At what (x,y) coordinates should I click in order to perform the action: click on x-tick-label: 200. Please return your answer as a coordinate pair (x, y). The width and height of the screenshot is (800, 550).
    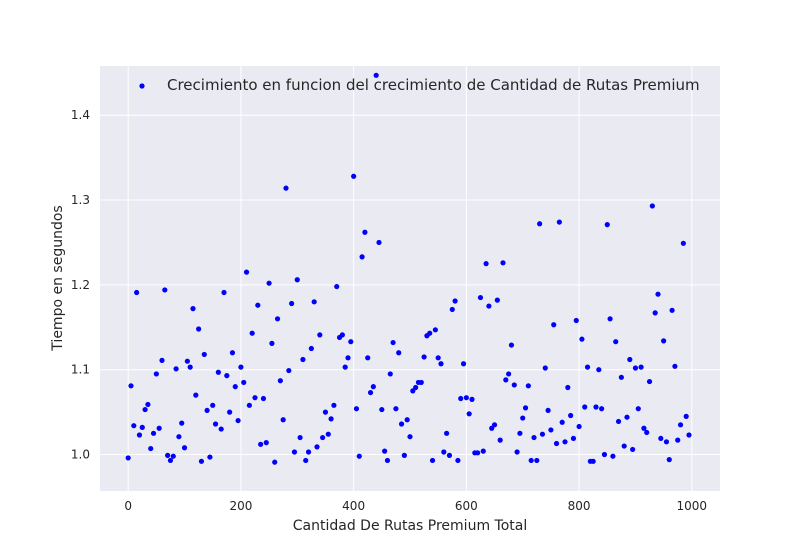
    Looking at the image, I should click on (240, 506).